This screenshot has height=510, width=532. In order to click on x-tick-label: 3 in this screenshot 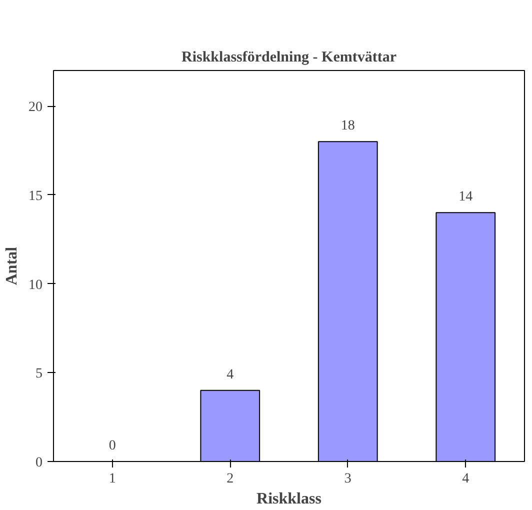, I will do `click(348, 479)`.